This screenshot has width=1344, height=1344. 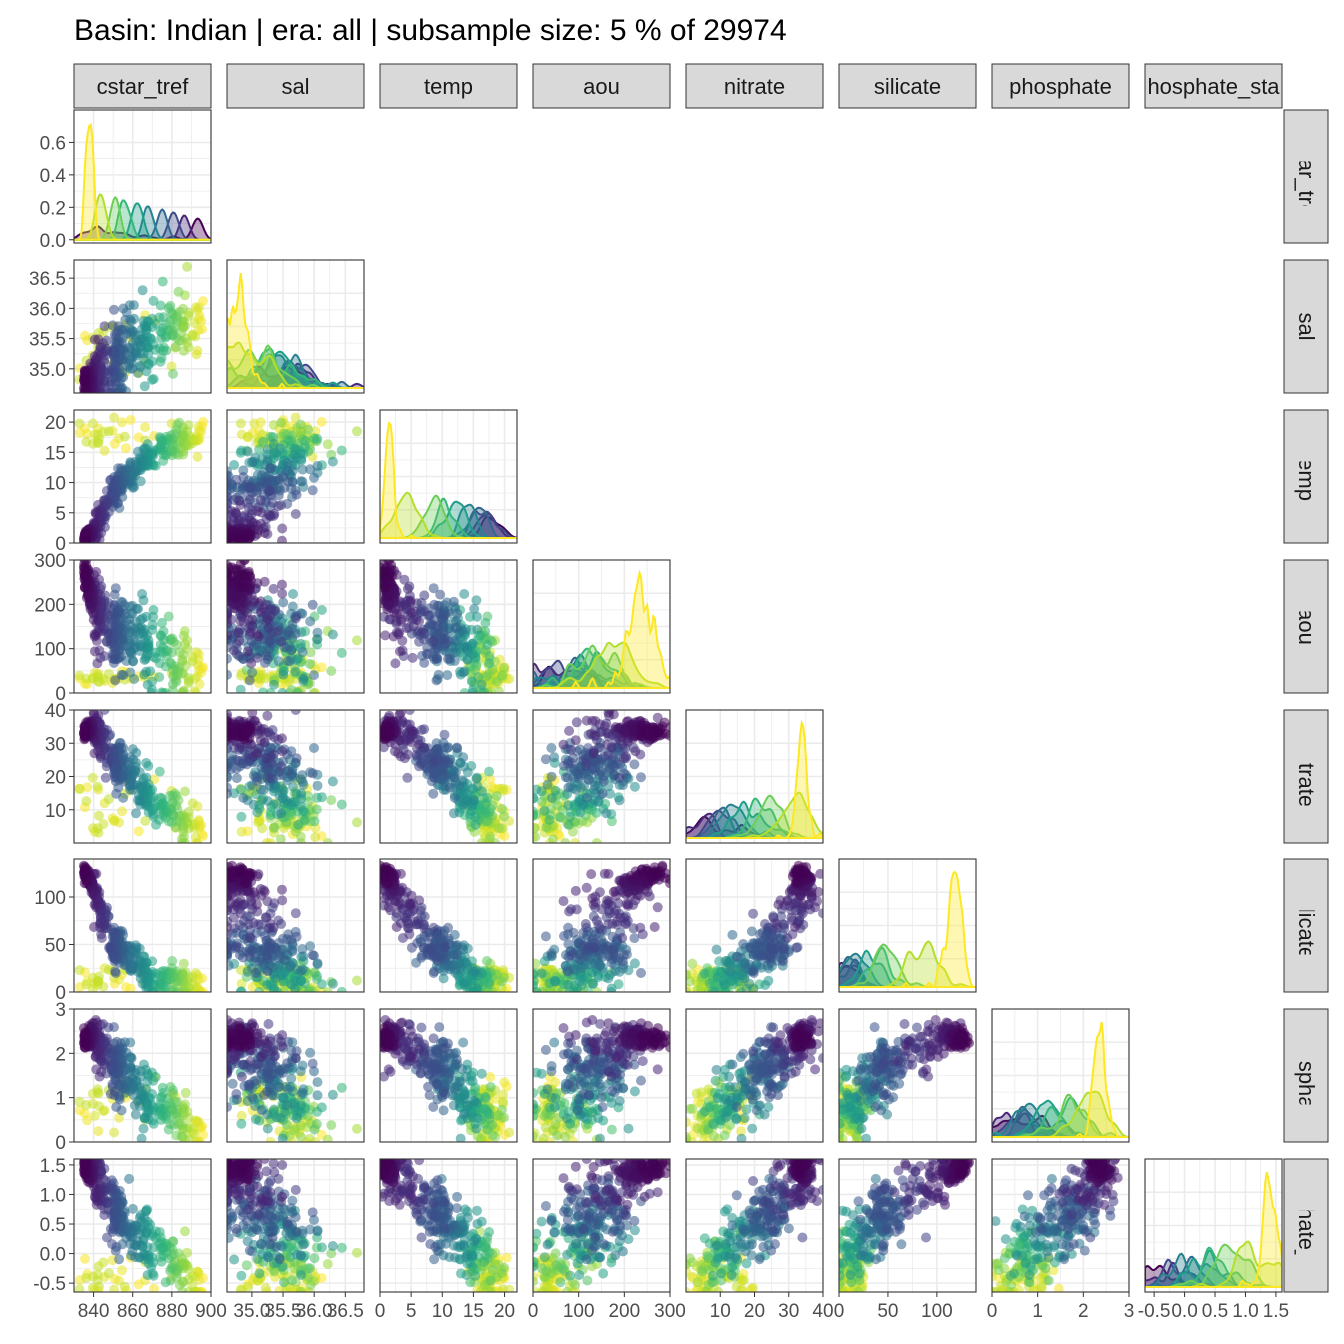 What do you see at coordinates (1306, 326) in the screenshot?
I see `strip-row-sal: sal` at bounding box center [1306, 326].